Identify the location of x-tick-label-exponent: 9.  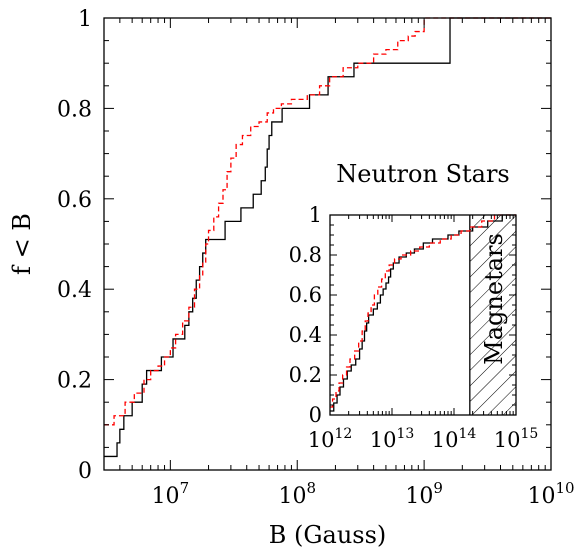
(438, 488).